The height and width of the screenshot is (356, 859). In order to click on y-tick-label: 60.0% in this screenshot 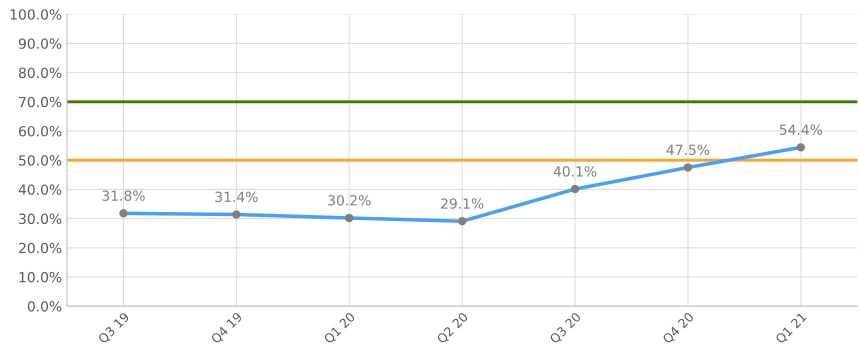, I will do `click(40, 131)`.